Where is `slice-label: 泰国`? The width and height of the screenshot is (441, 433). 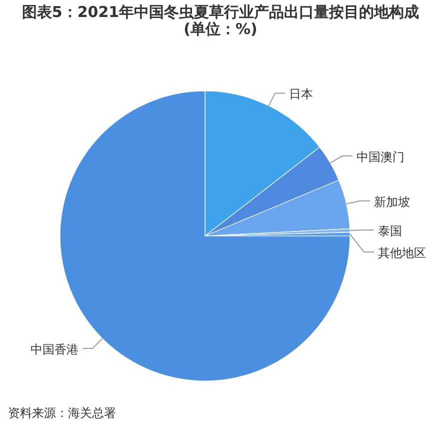 slice-label: 泰国 is located at coordinates (390, 231).